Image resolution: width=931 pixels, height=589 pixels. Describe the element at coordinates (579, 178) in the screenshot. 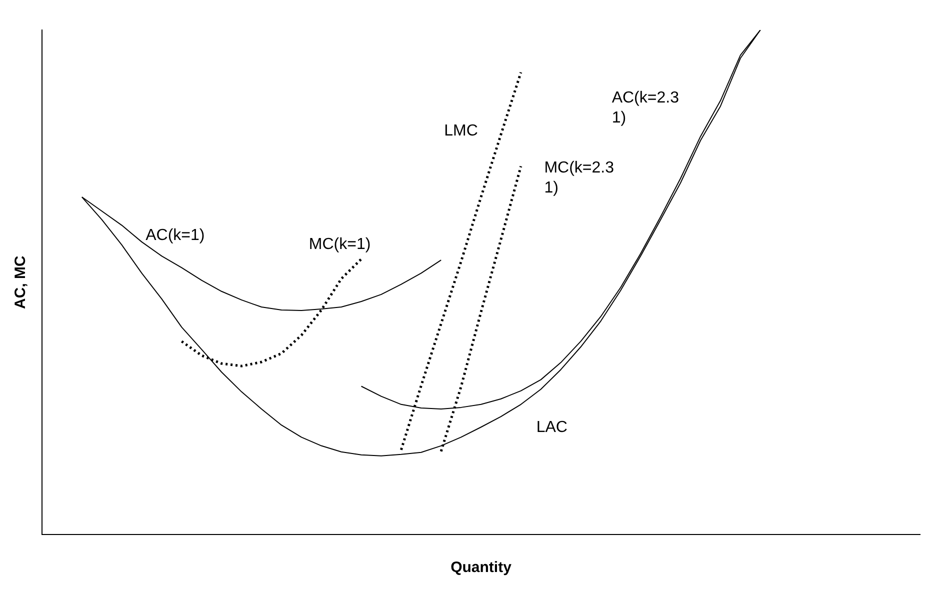

I see `series-label: MC(k=2.31)` at that location.